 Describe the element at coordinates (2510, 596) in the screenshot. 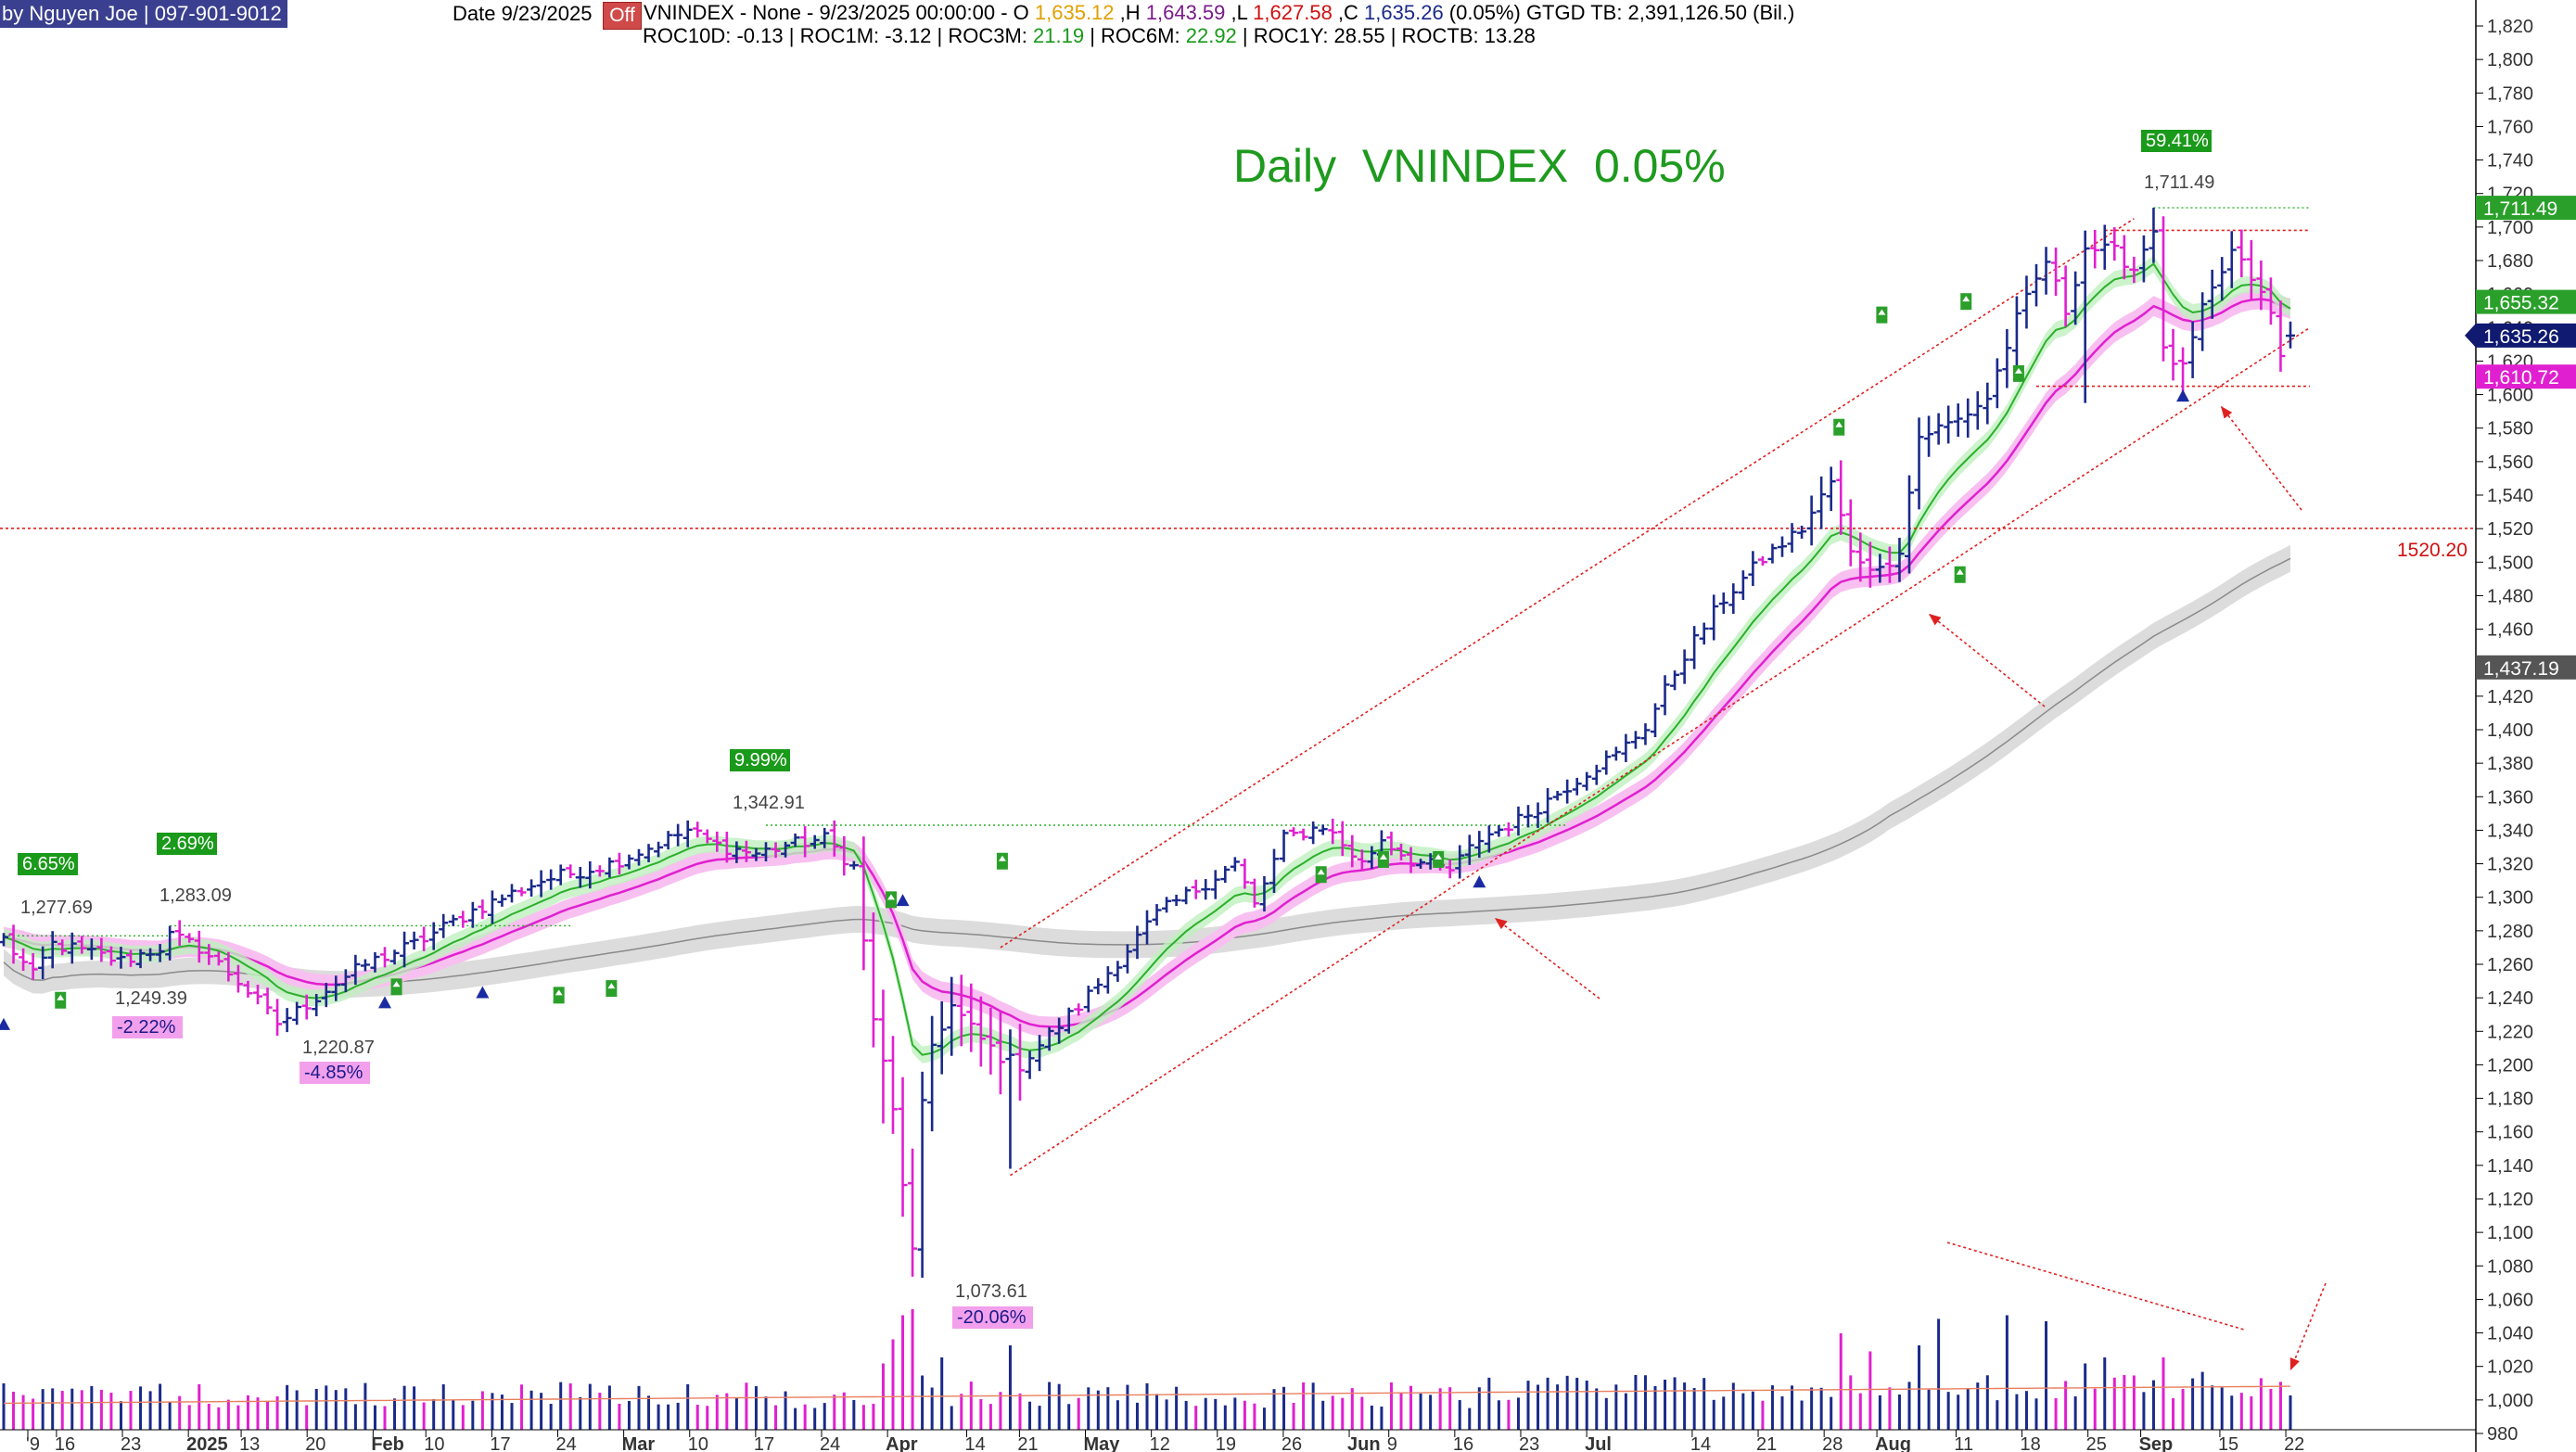

I see `tick-label: 1,480` at that location.